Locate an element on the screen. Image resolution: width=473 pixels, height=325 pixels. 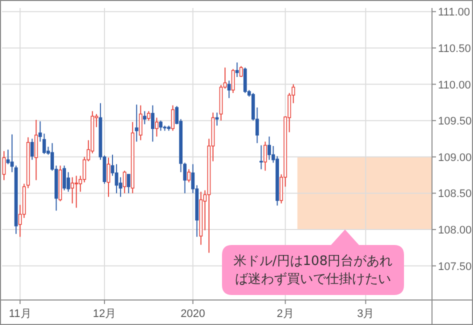
x-tick-label: 3月 is located at coordinates (365, 314).